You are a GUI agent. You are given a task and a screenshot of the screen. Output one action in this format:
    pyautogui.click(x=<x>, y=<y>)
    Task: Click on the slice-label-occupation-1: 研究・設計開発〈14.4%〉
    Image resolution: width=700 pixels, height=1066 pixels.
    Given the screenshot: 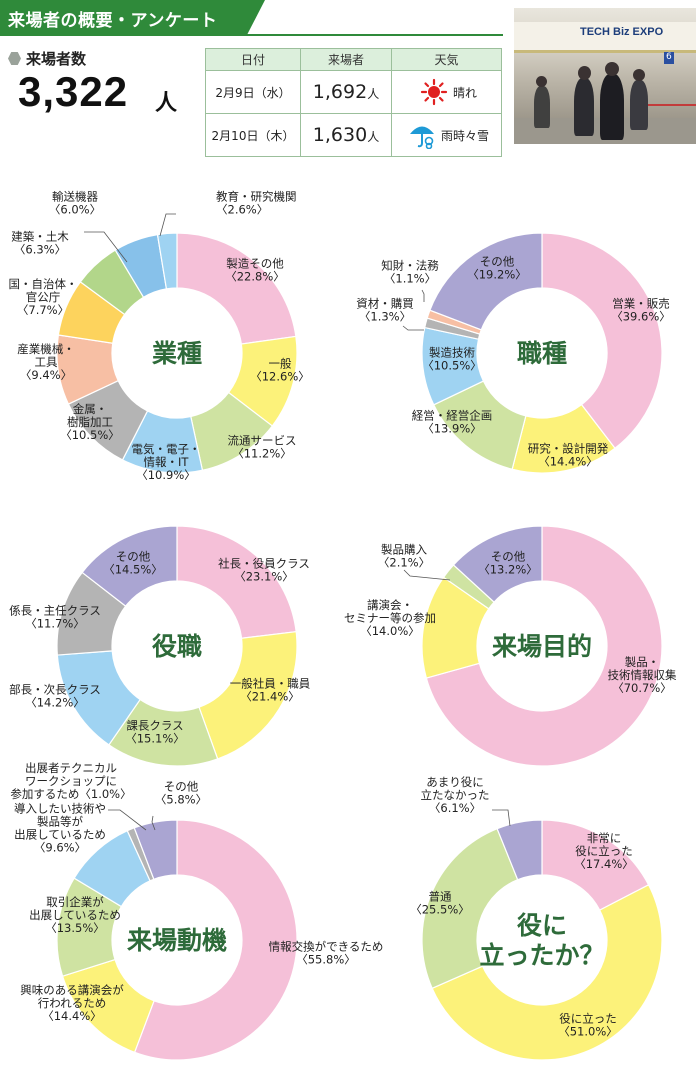 What is the action you would take?
    pyautogui.click(x=568, y=455)
    